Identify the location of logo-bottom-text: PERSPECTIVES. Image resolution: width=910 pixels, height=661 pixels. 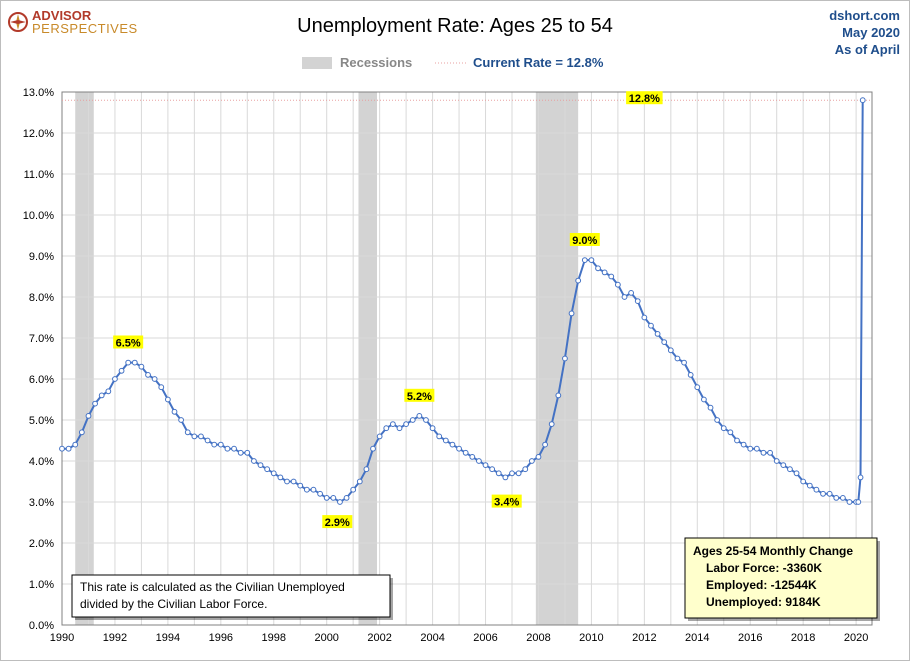
(85, 28).